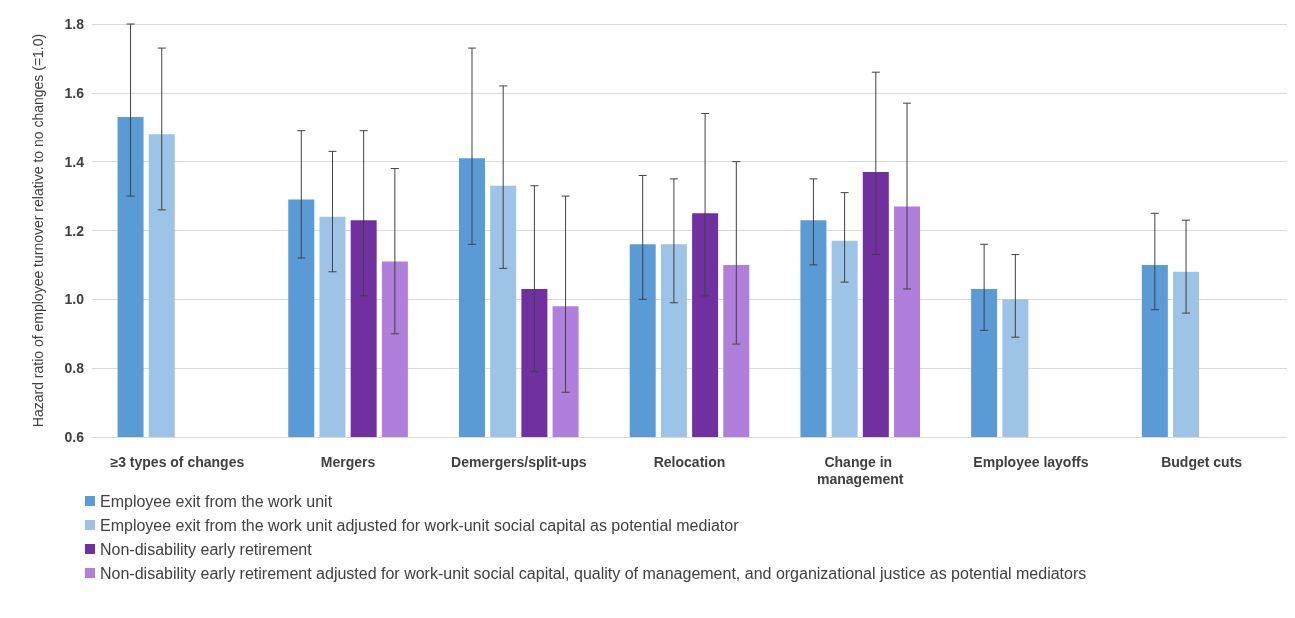 The height and width of the screenshot is (618, 1295). I want to click on y-tick-label: 1.6, so click(74, 92).